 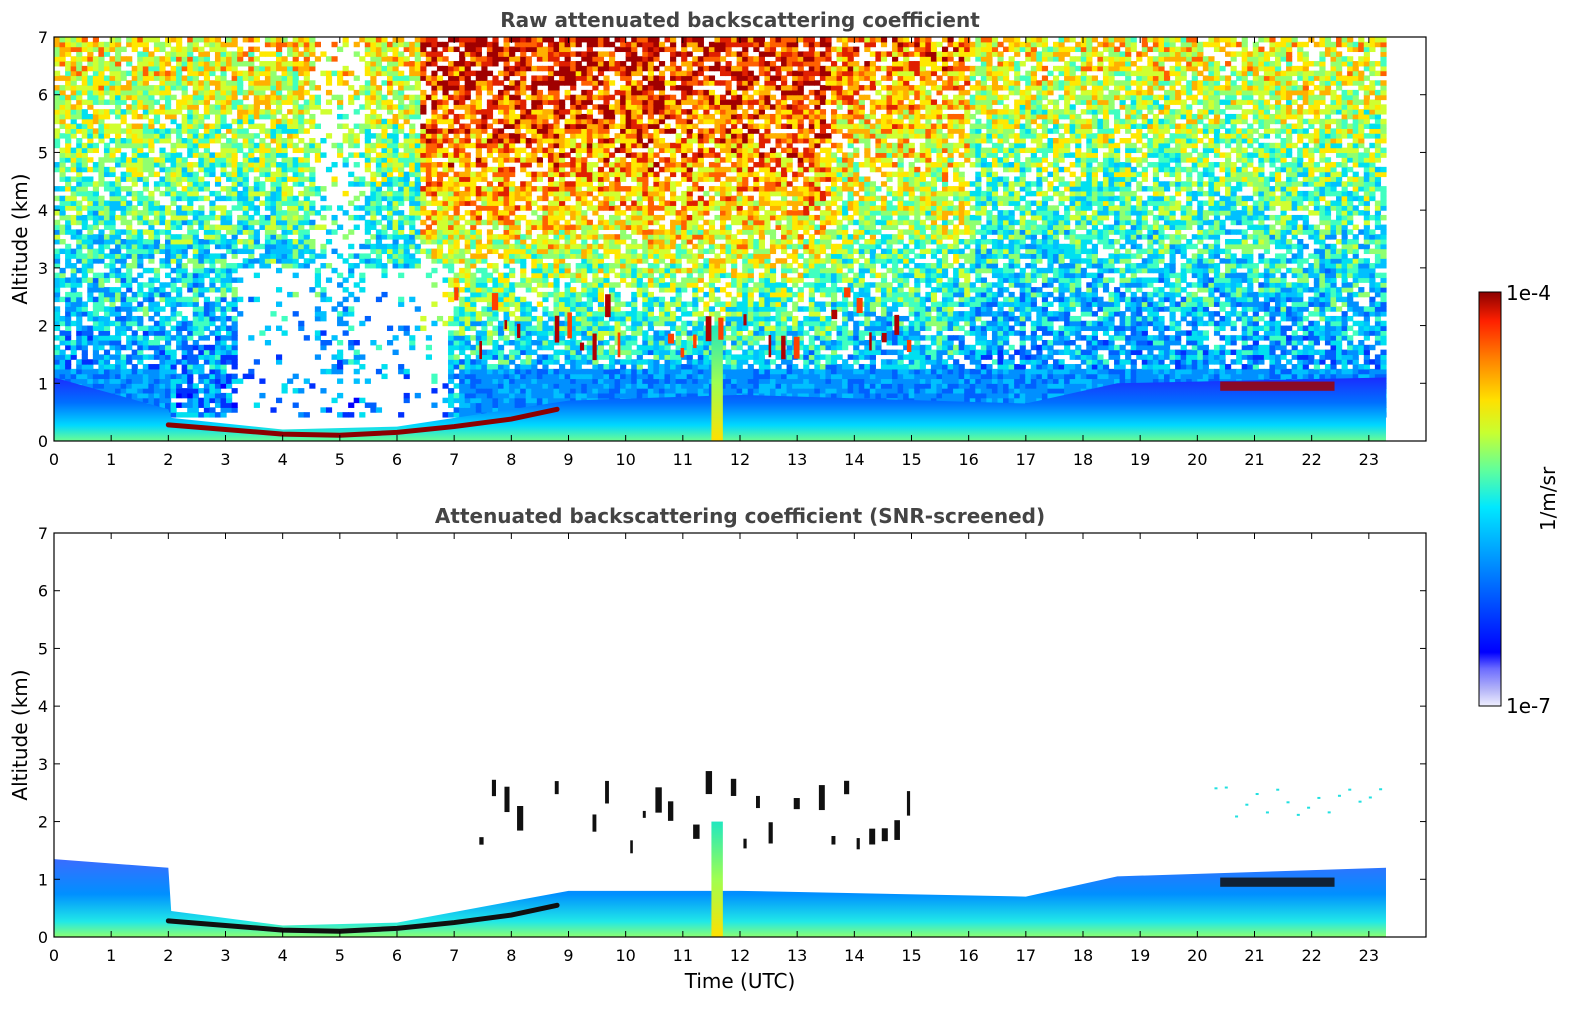 What do you see at coordinates (911, 955) in the screenshot?
I see `x-tick-label: 15` at bounding box center [911, 955].